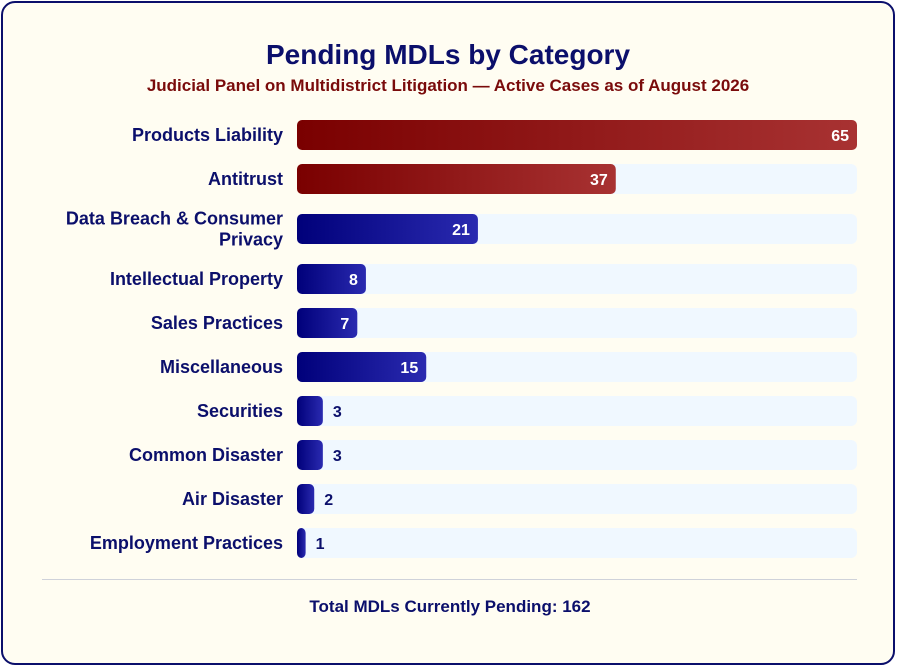 The image size is (900, 670). What do you see at coordinates (232, 499) in the screenshot?
I see `category-label: Air Disaster` at bounding box center [232, 499].